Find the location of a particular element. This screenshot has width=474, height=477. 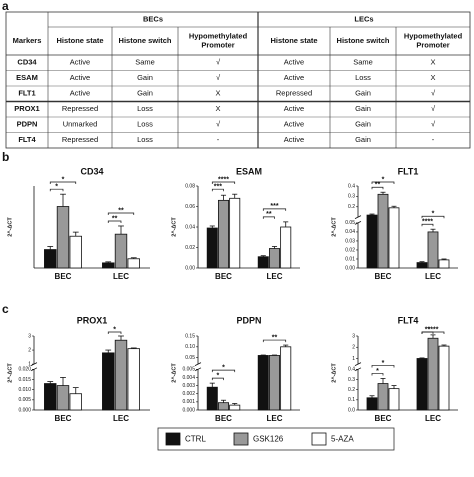

y-tick-label: 0.02 is located at coordinates (190, 248).